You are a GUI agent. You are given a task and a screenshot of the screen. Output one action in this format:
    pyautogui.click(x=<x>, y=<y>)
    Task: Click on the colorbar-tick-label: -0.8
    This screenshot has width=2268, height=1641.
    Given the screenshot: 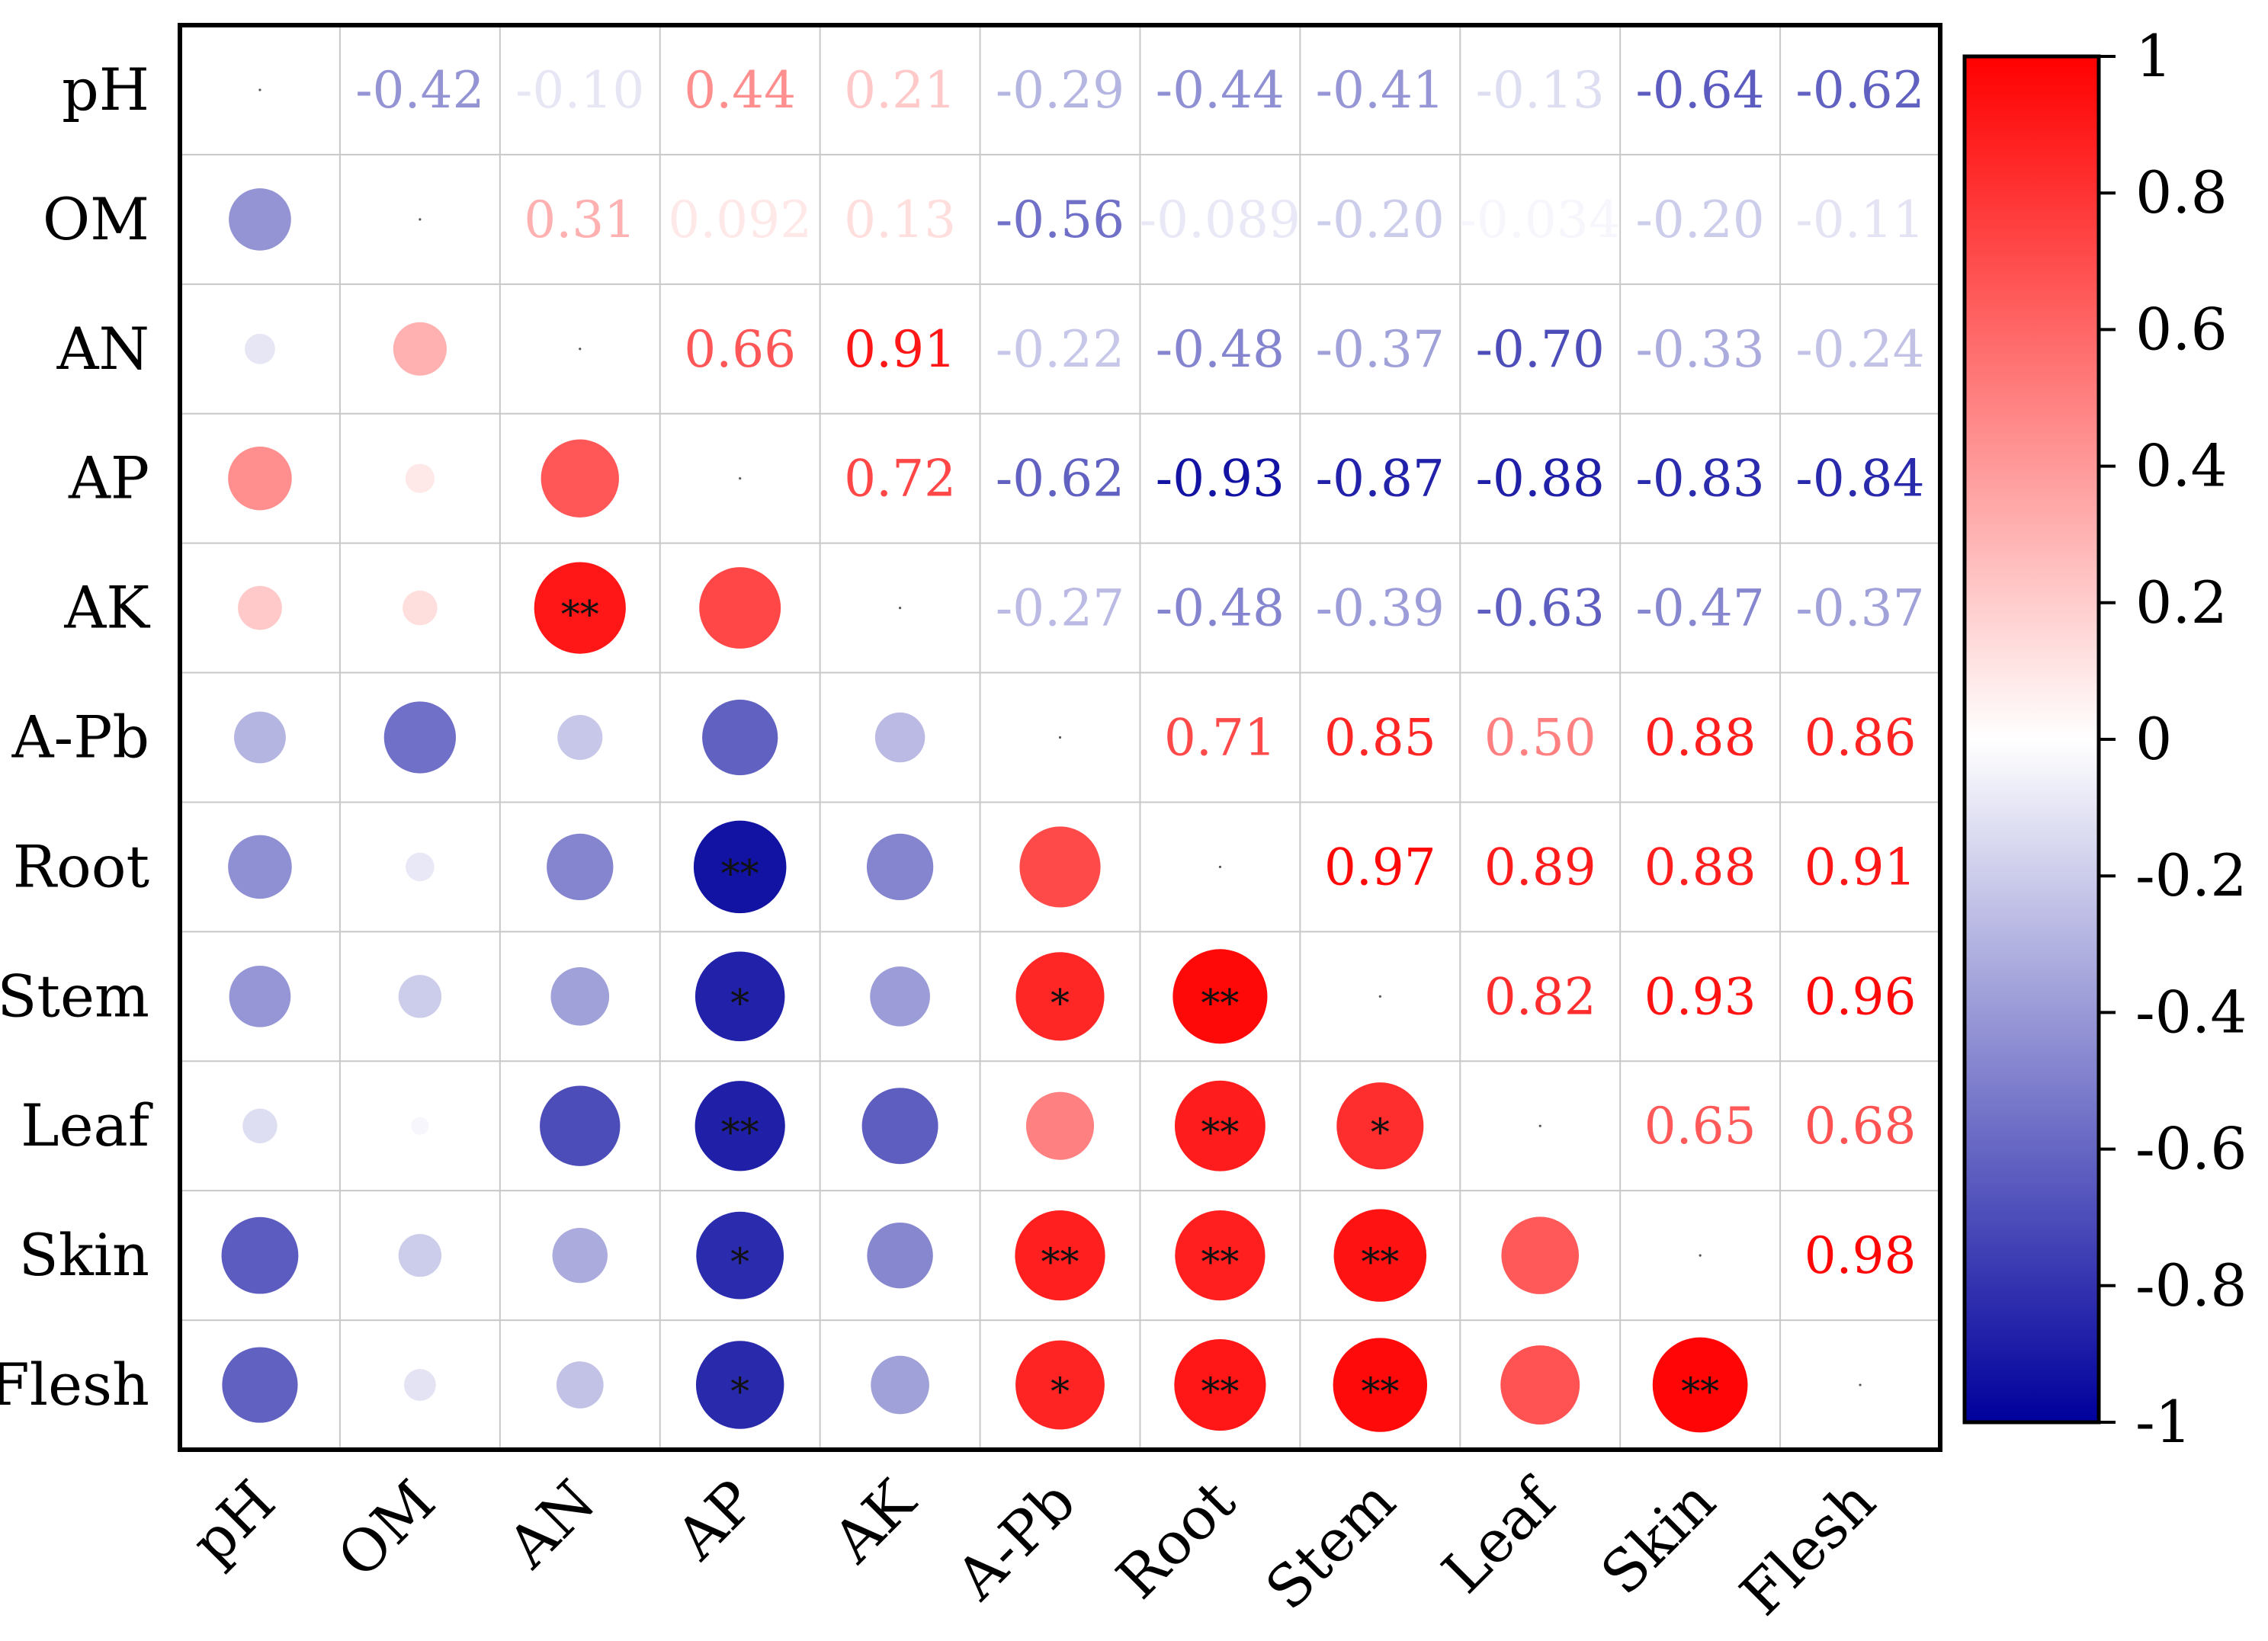 What is the action you would take?
    pyautogui.click(x=2191, y=1285)
    